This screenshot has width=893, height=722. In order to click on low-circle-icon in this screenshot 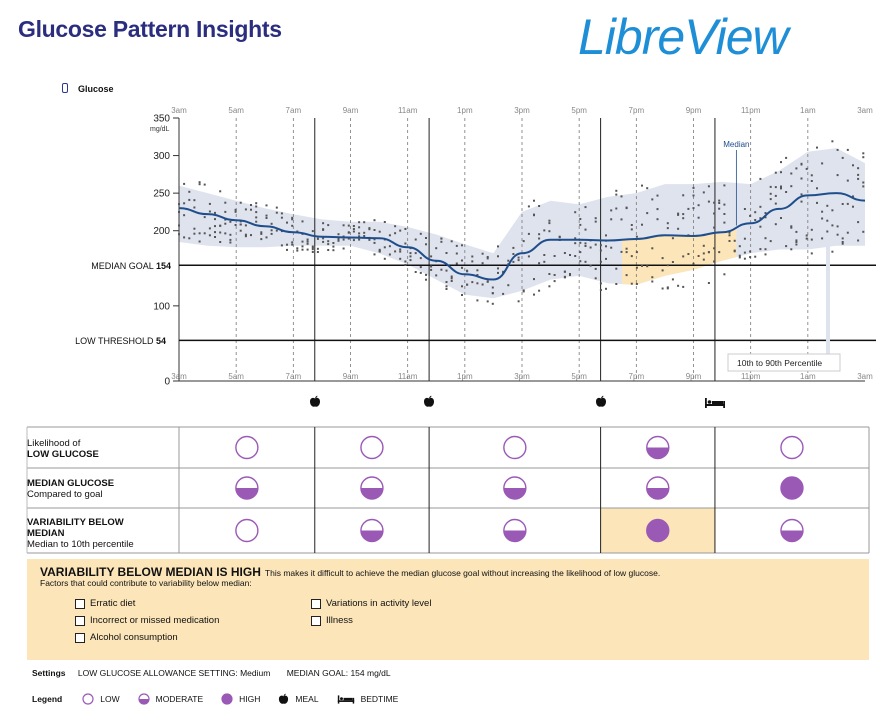, I will do `click(515, 447)`.